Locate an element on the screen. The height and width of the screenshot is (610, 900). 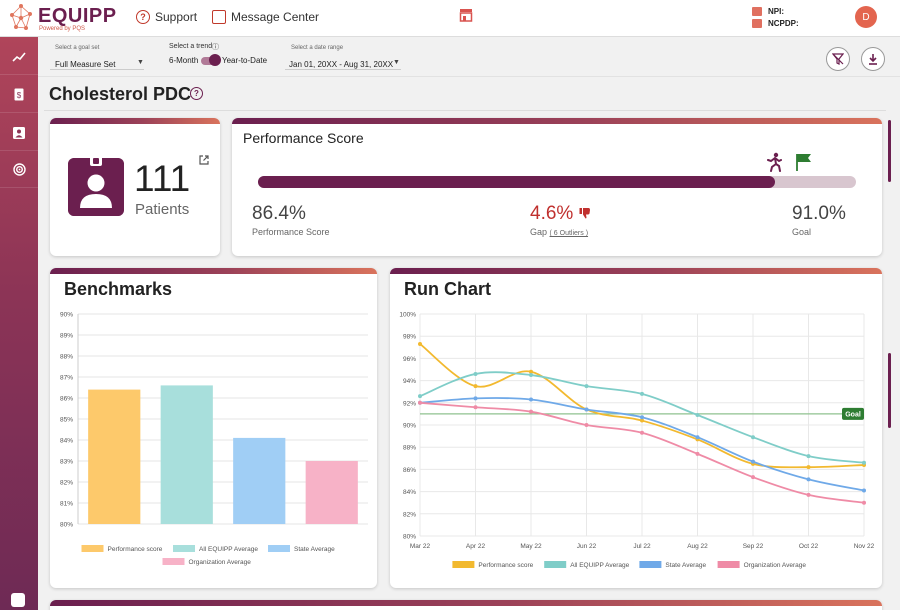
sidebar-item-trends is located at coordinates (19, 57).